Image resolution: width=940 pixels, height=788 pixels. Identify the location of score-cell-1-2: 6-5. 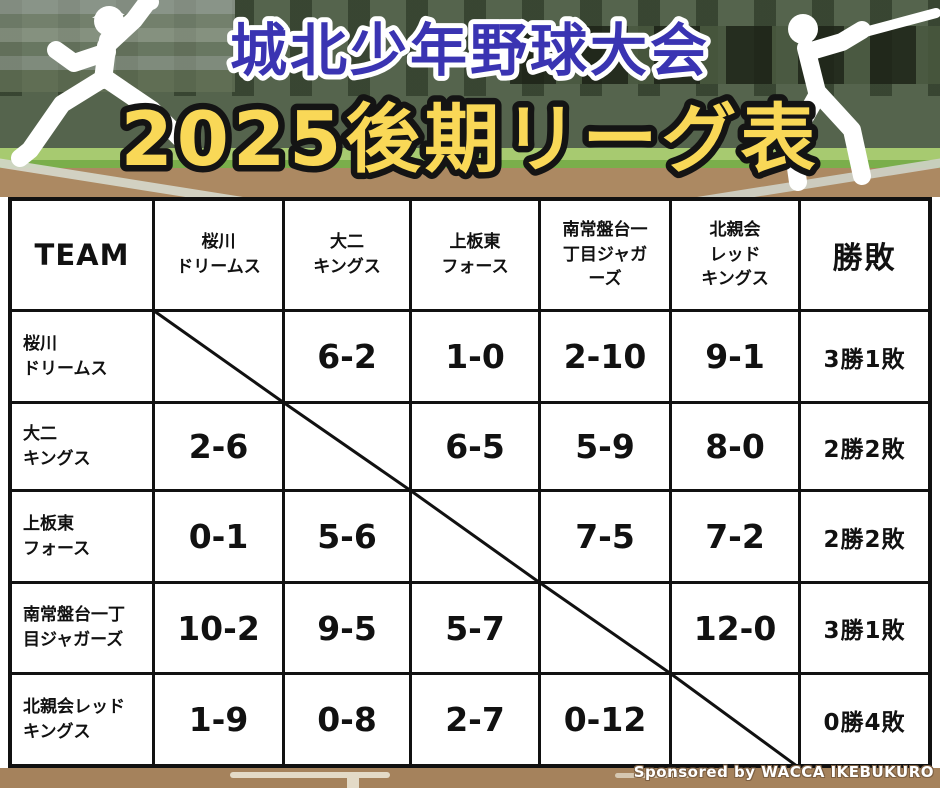
(475, 446).